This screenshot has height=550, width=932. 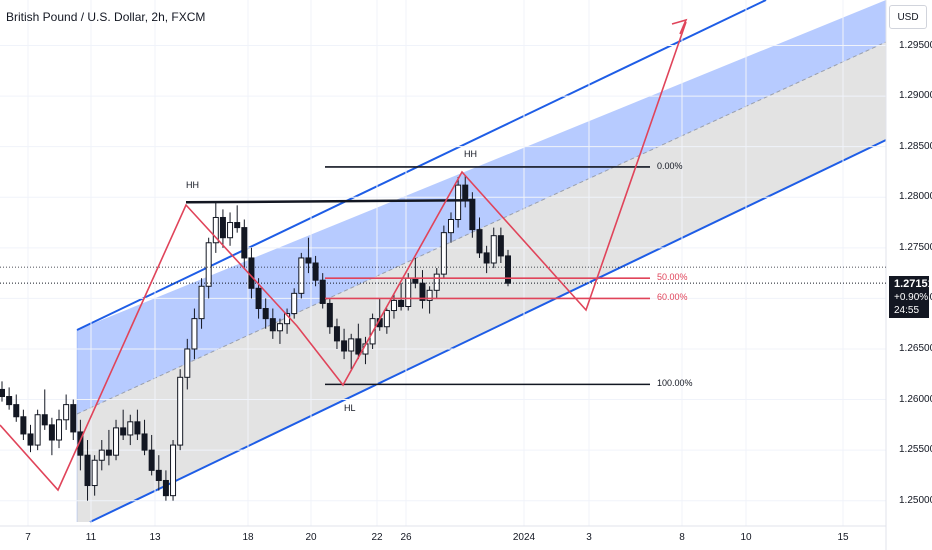 I want to click on price-tick-label: 1.28000, so click(x=915, y=197).